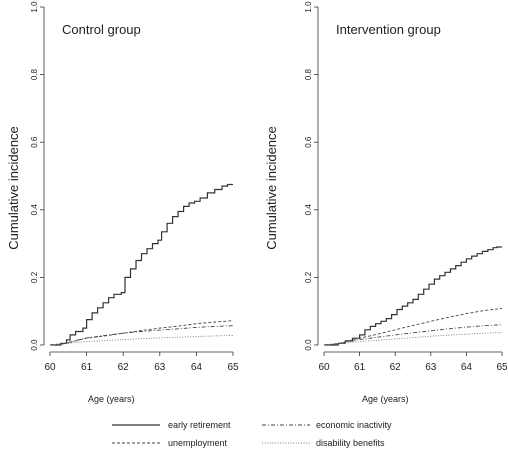 Image resolution: width=508 pixels, height=456 pixels. Describe the element at coordinates (101, 29) in the screenshot. I see `panel-title: Control group` at that location.